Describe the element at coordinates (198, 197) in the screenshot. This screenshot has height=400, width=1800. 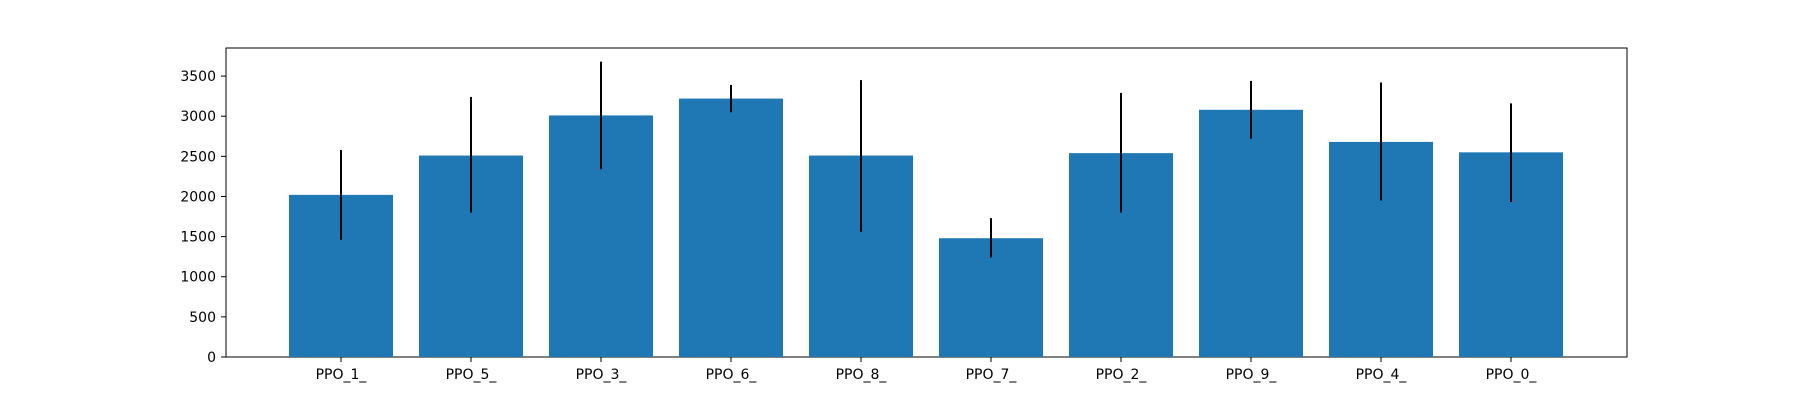
I see `y-tick-label: 2000` at that location.